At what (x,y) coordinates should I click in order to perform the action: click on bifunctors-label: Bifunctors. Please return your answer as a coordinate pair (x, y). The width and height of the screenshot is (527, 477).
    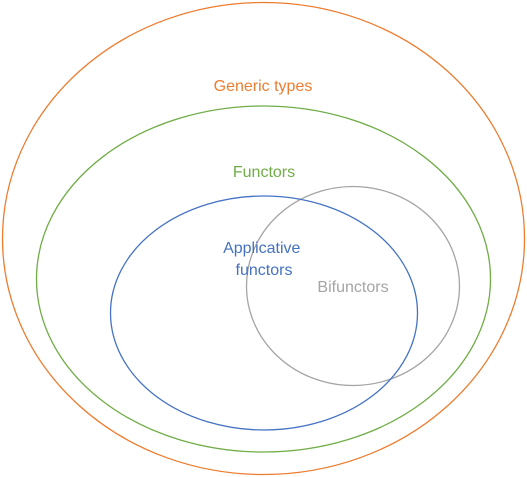
    Looking at the image, I should click on (352, 287).